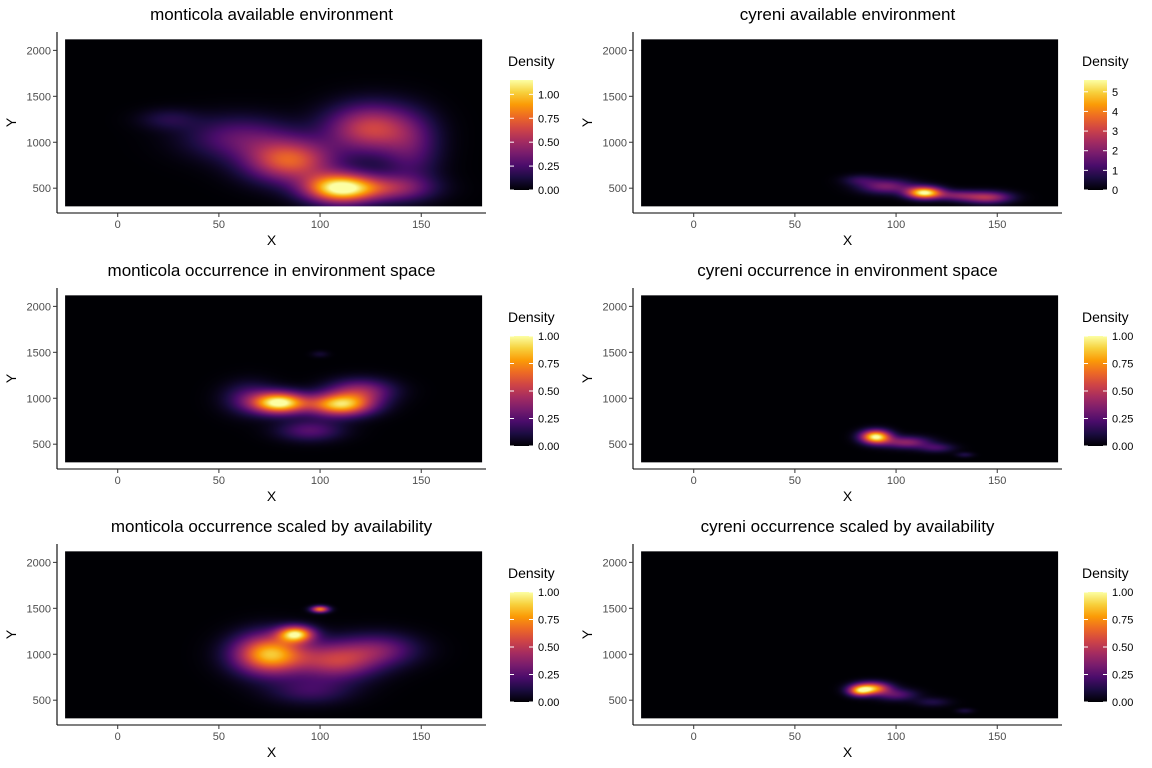  What do you see at coordinates (1115, 112) in the screenshot?
I see `legend-tick-label: 4` at bounding box center [1115, 112].